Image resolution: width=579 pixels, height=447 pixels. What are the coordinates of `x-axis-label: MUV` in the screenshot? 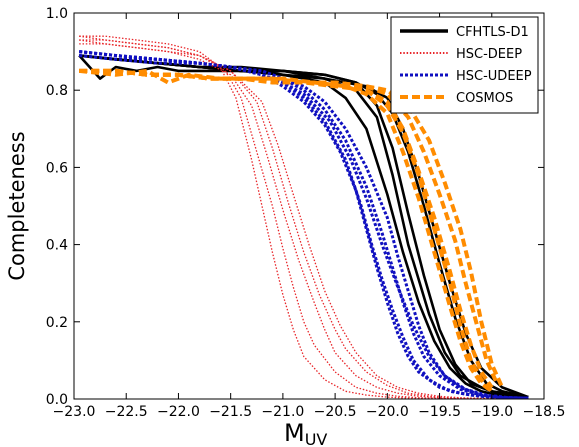 It's located at (305, 433).